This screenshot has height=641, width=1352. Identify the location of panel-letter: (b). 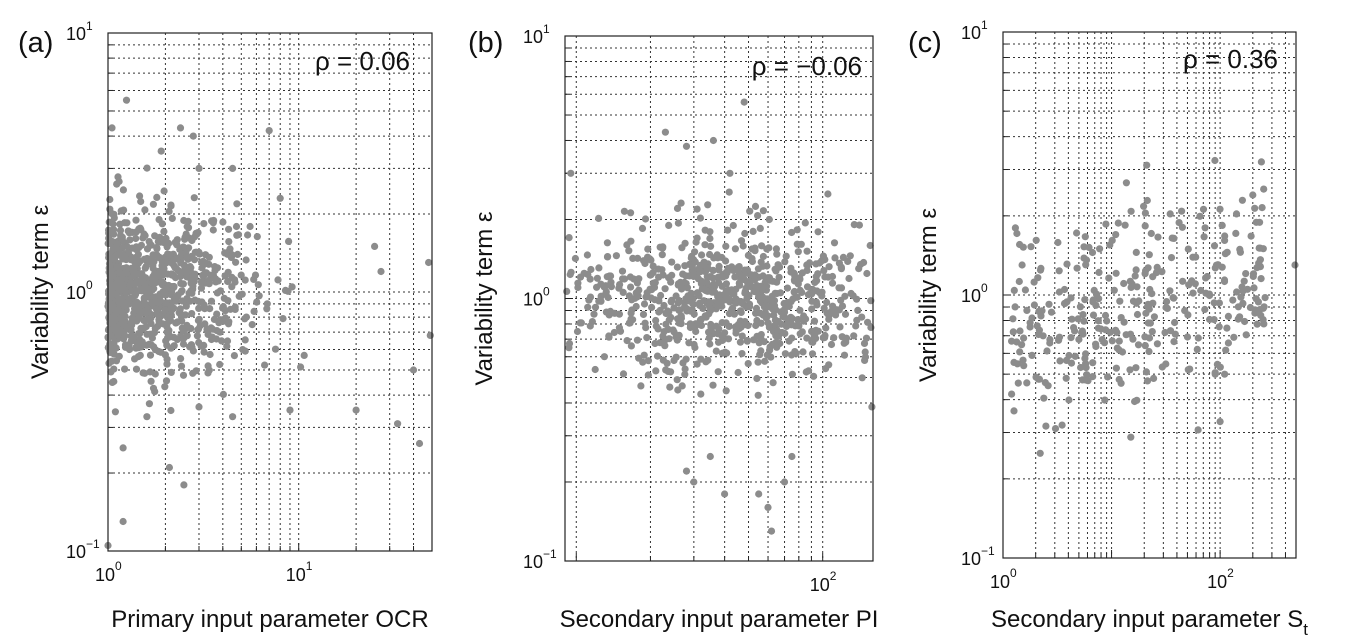
(485, 43).